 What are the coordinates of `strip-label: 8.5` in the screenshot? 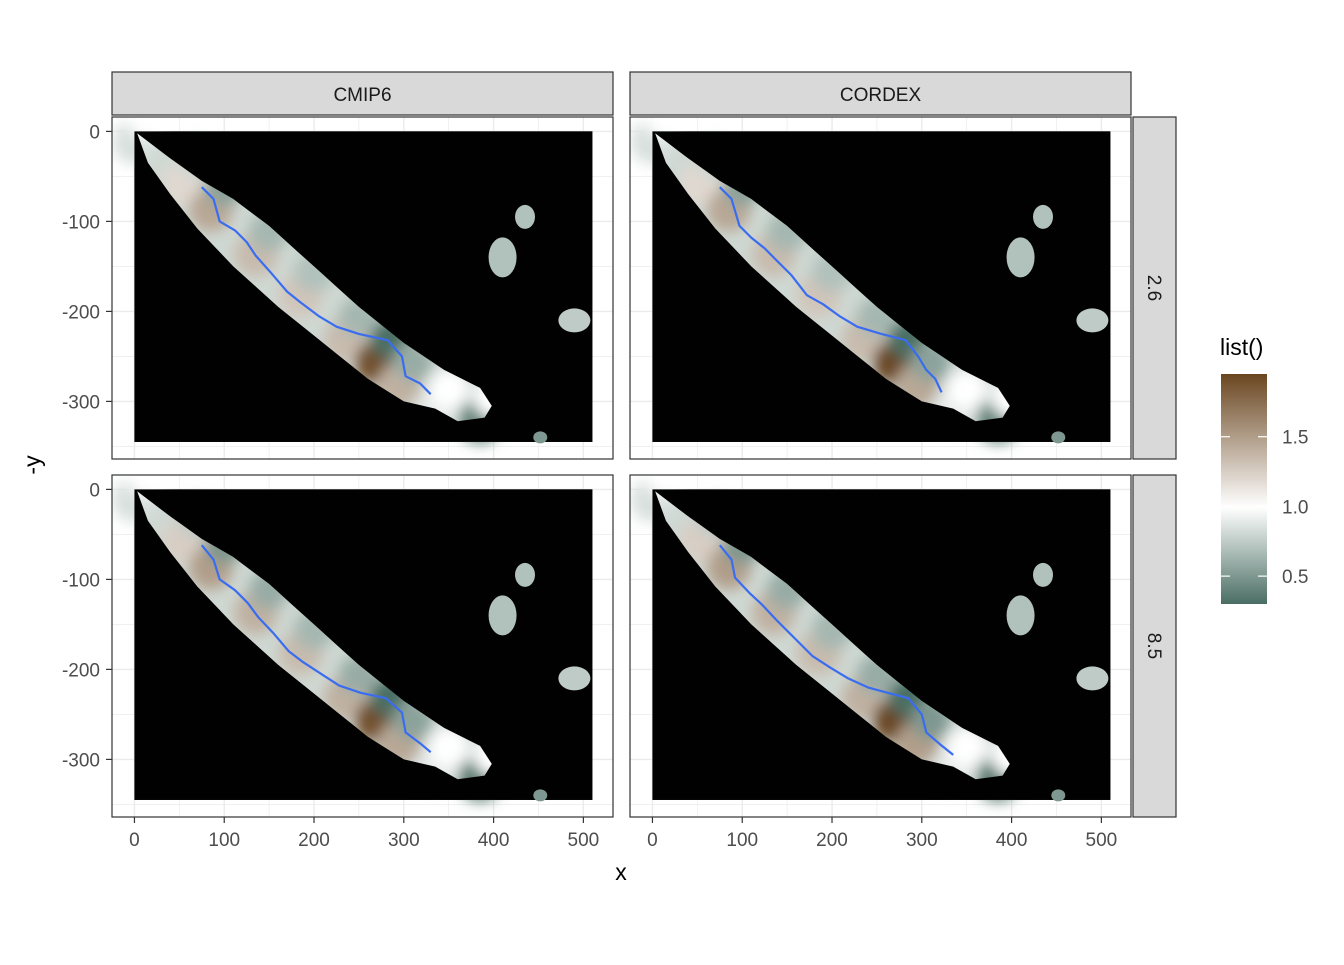 It's located at (1153, 646).